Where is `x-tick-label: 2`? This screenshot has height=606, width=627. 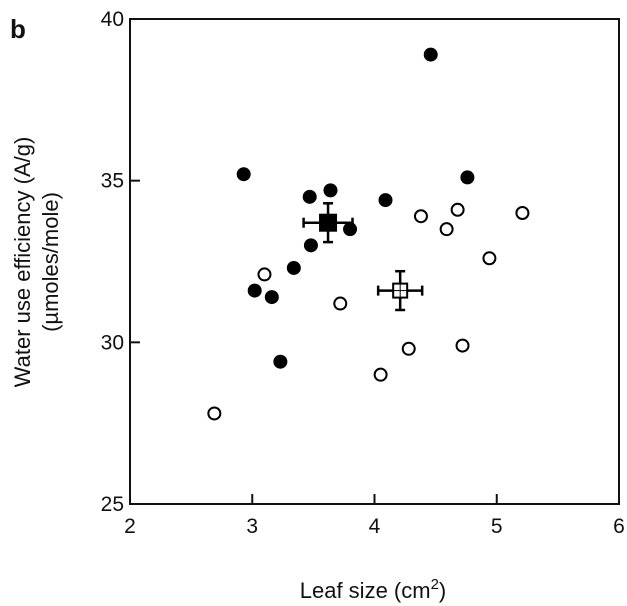
x-tick-label: 2 is located at coordinates (130, 526).